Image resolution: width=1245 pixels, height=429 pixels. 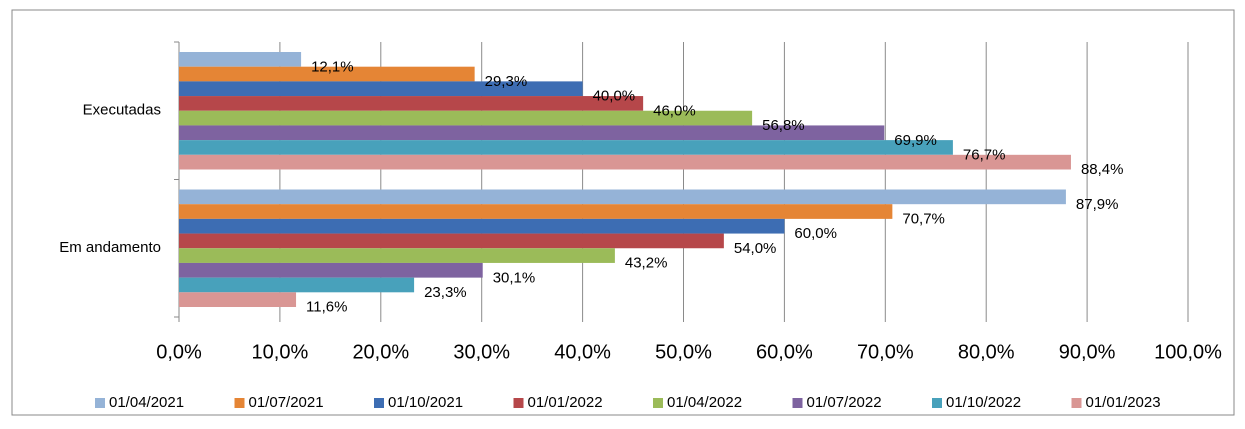 What do you see at coordinates (380, 352) in the screenshot?
I see `x-tick-label: 20,0%` at bounding box center [380, 352].